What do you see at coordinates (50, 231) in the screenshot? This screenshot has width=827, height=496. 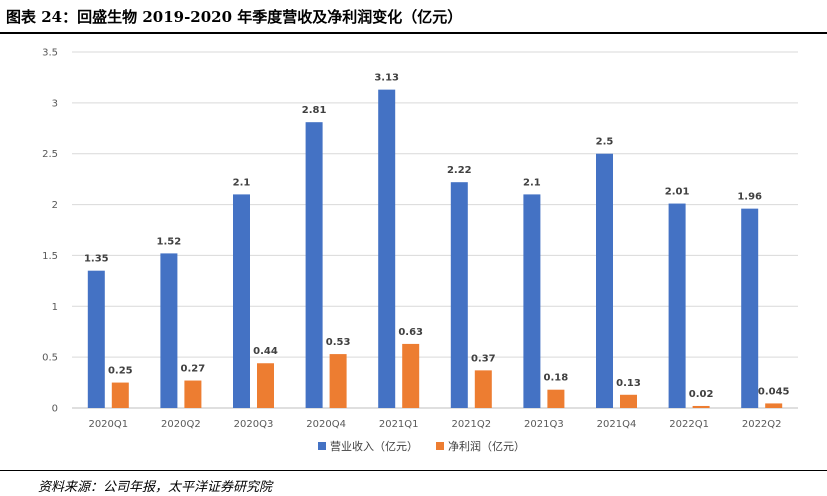 I see `y-axis-ticks: 0 0.5 1 1.5 2 2.5 3 3.5` at bounding box center [50, 231].